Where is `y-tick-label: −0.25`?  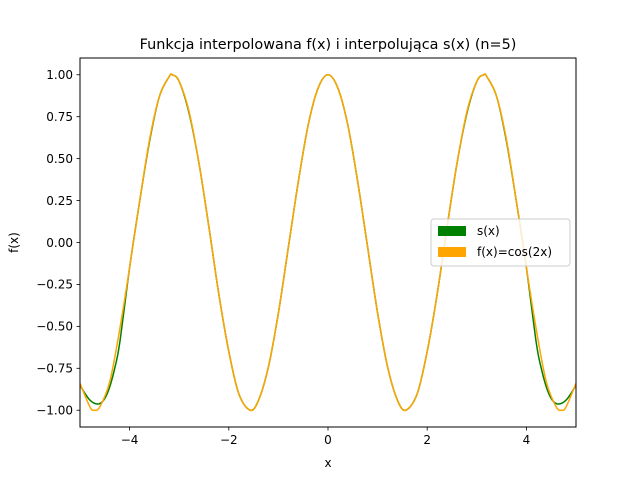
y-tick-label: −0.25 is located at coordinates (54, 285).